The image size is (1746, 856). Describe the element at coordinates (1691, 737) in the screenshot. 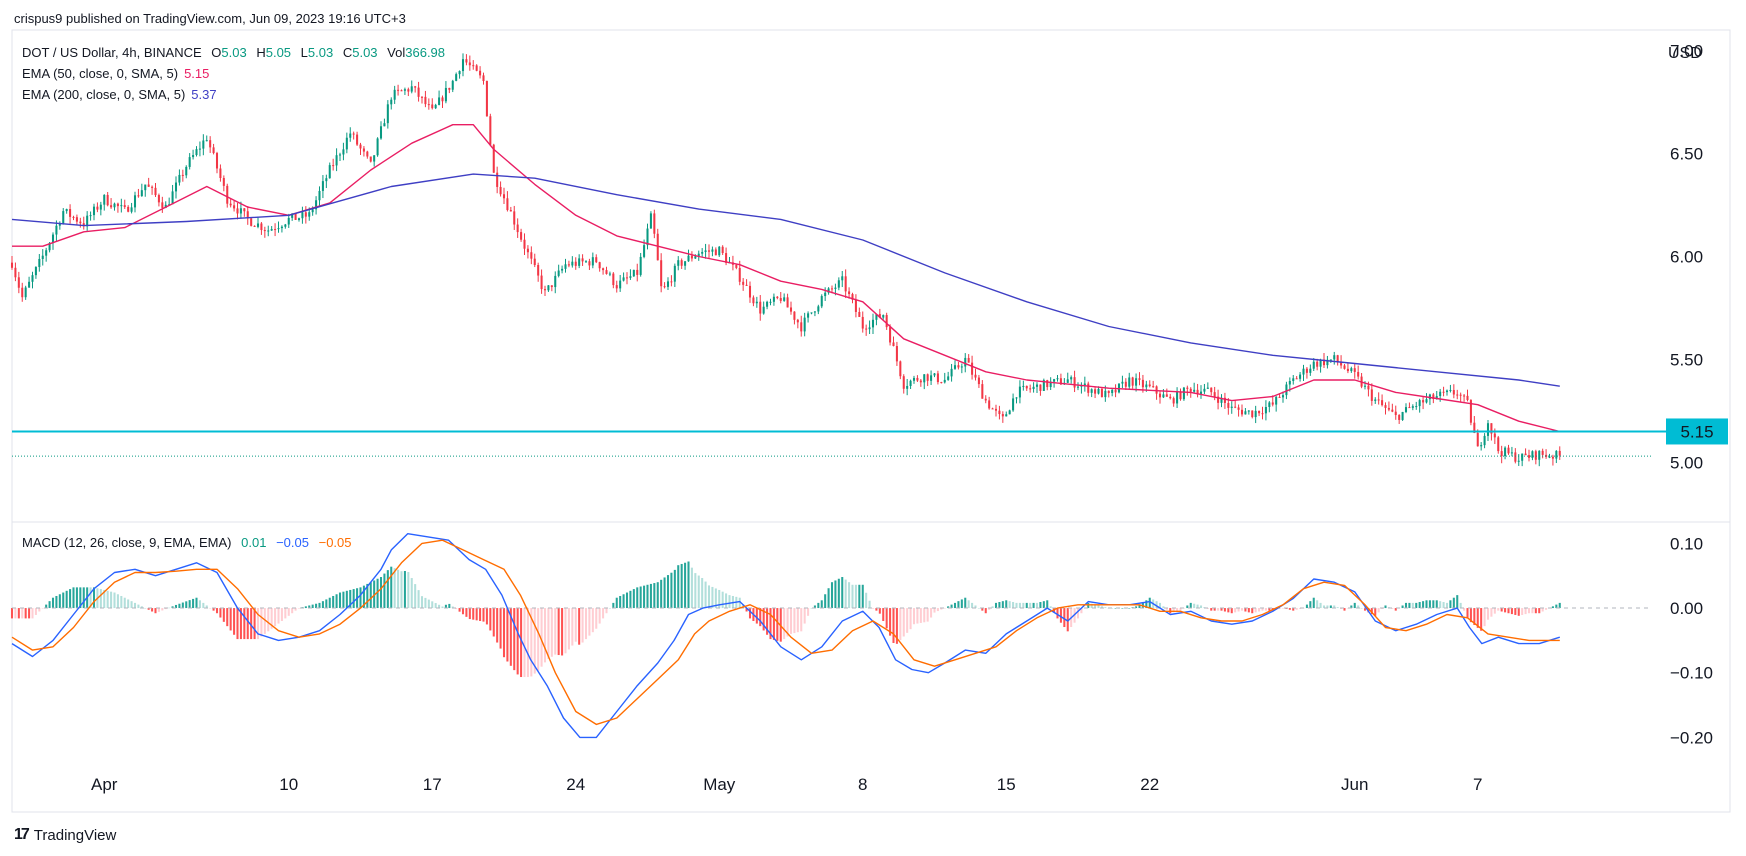

I see `macd-tick-label: −0.20` at that location.